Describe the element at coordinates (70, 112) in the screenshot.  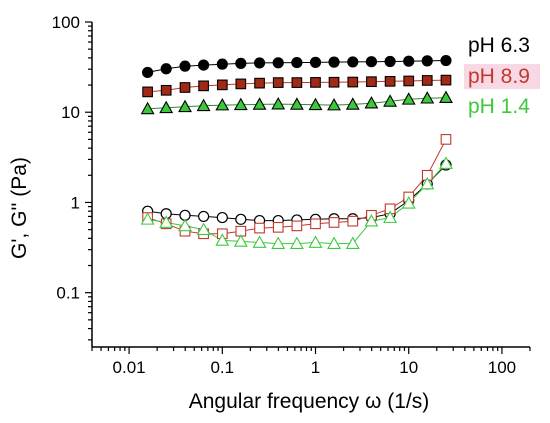
I see `y-tick-label: 10` at that location.